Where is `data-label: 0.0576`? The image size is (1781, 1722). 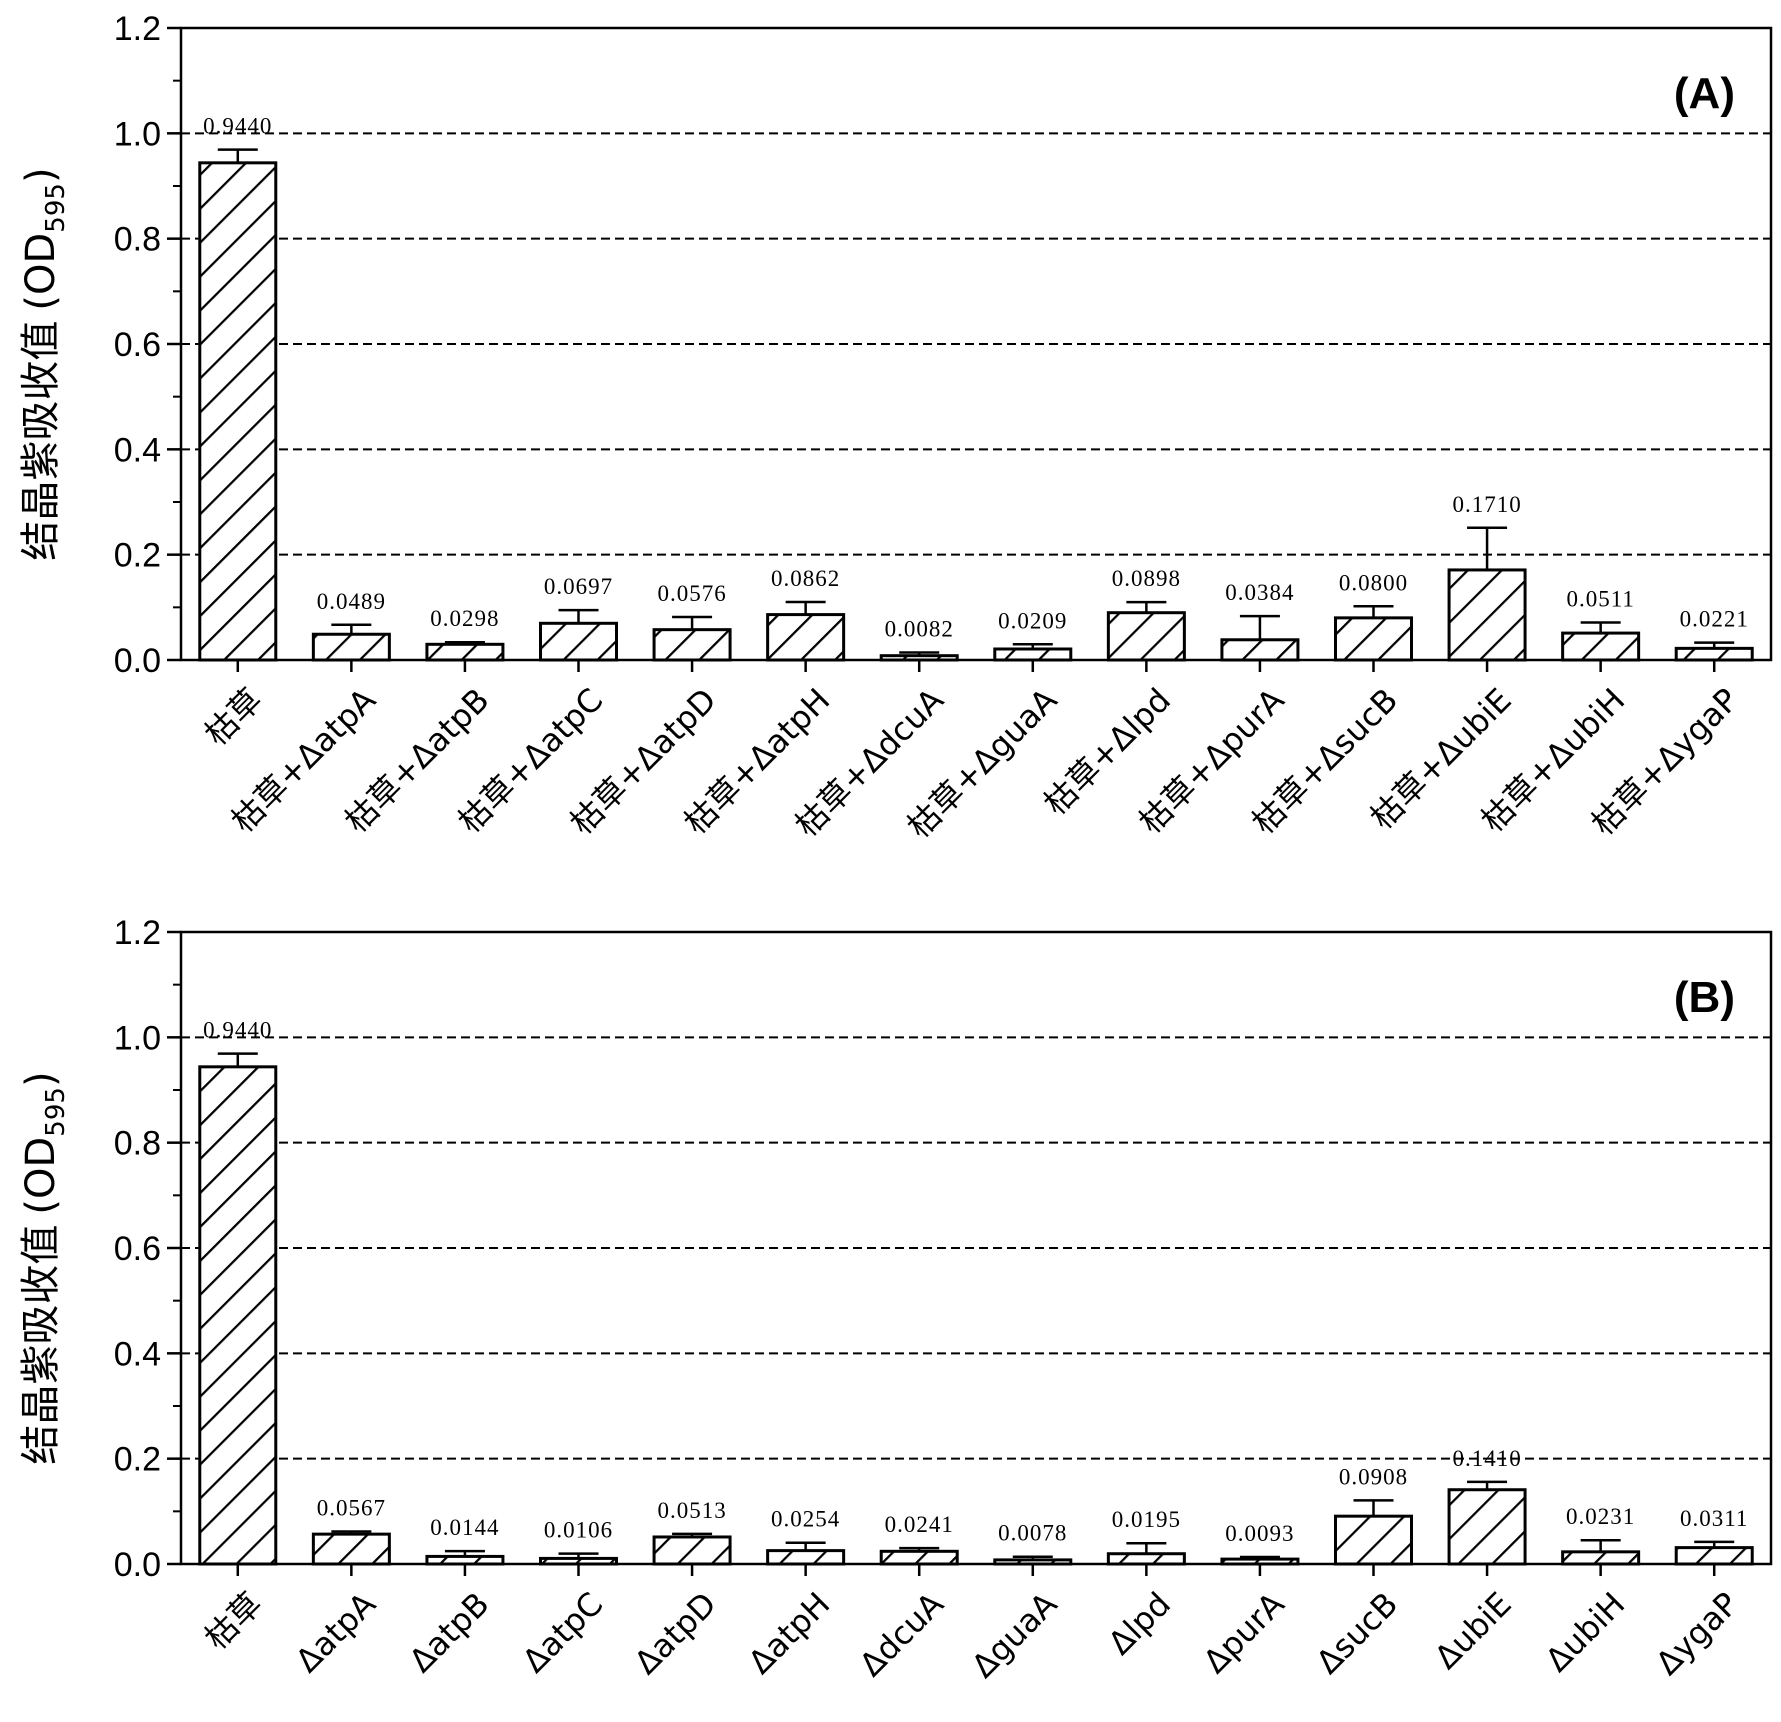 data-label: 0.0576 is located at coordinates (691, 593).